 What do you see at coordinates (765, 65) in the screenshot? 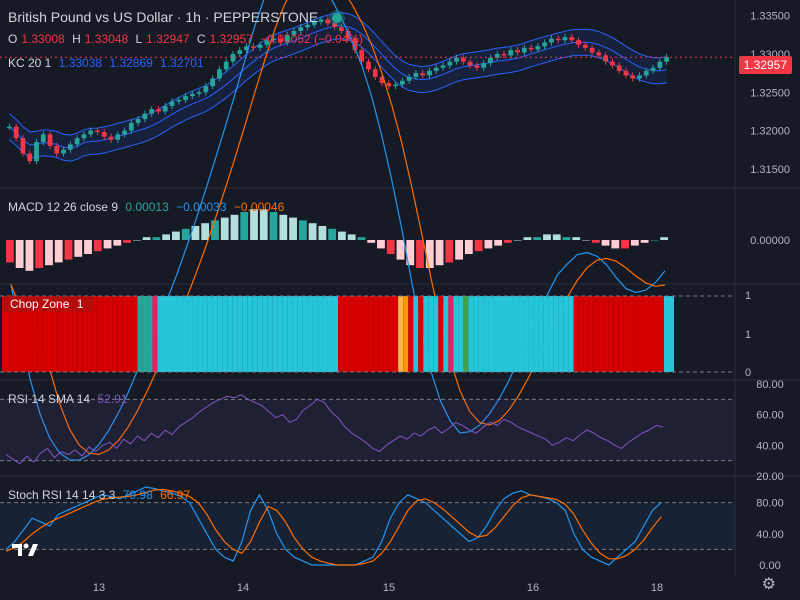
I see `last-price-tag: 1.32957` at bounding box center [765, 65].